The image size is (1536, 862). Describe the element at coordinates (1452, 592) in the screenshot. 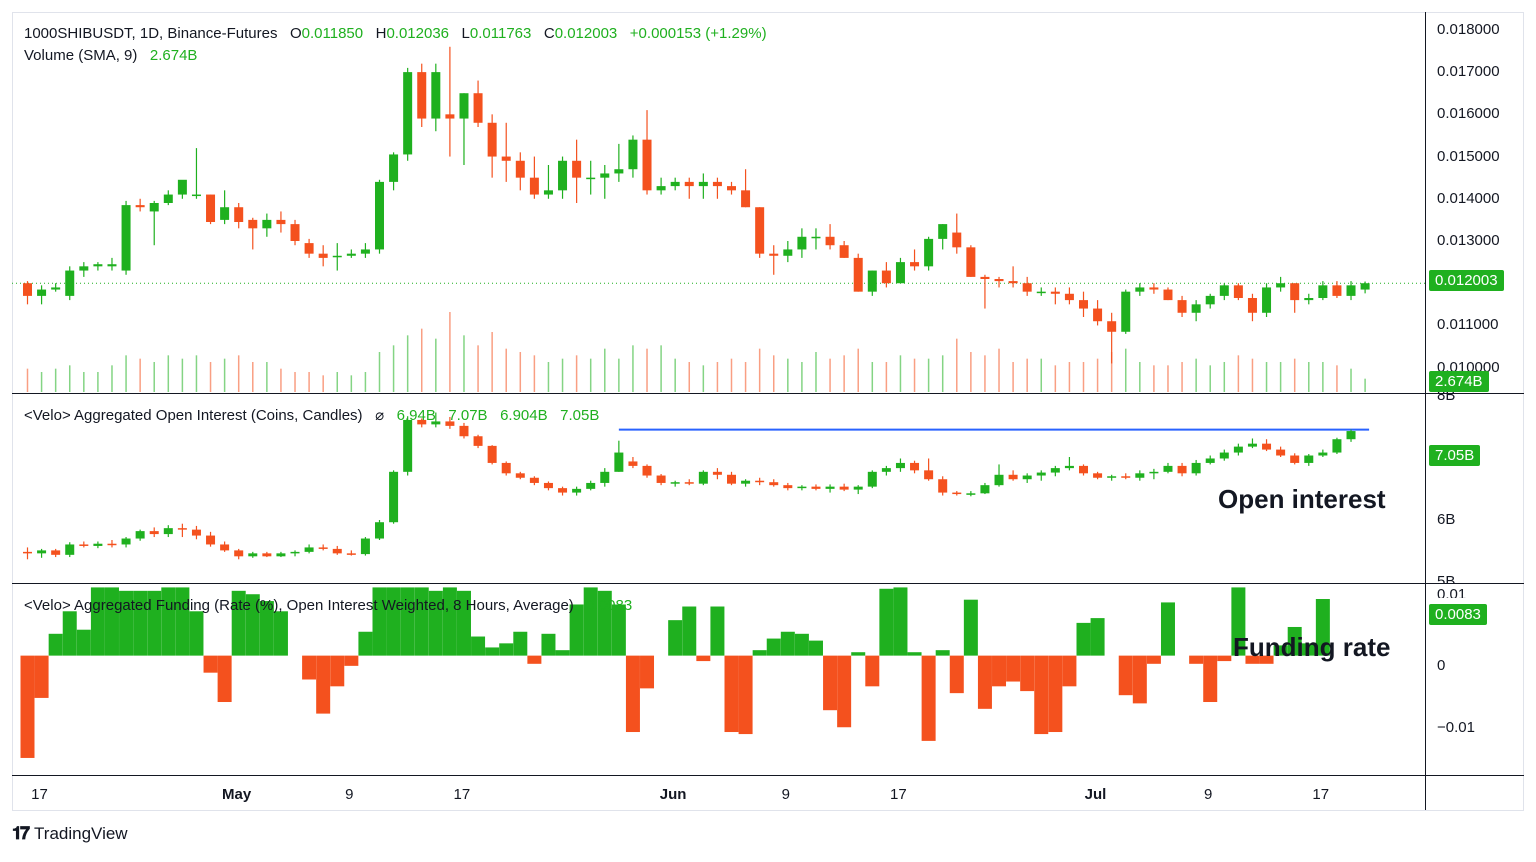

I see `funding-tick-0-01: 0.01` at that location.